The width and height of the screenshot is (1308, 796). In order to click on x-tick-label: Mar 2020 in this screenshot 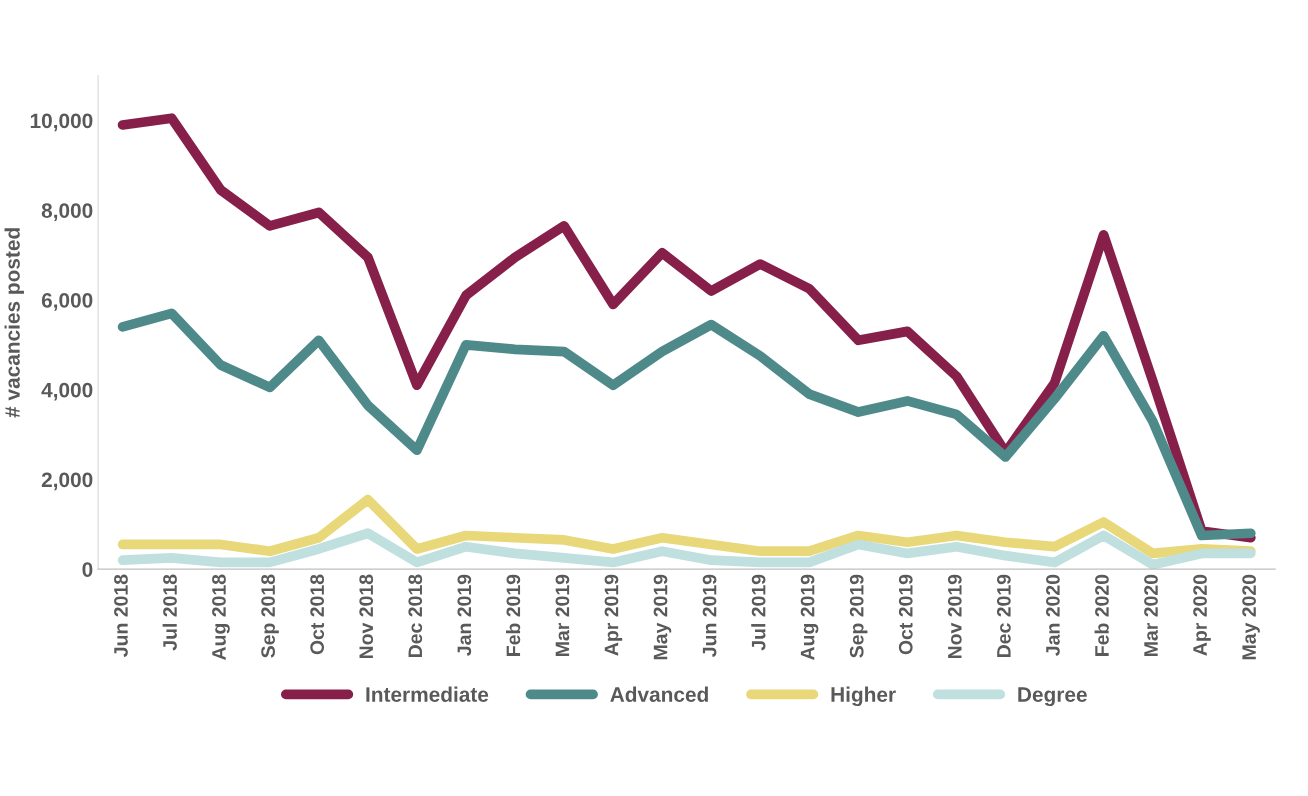, I will do `click(1151, 615)`.